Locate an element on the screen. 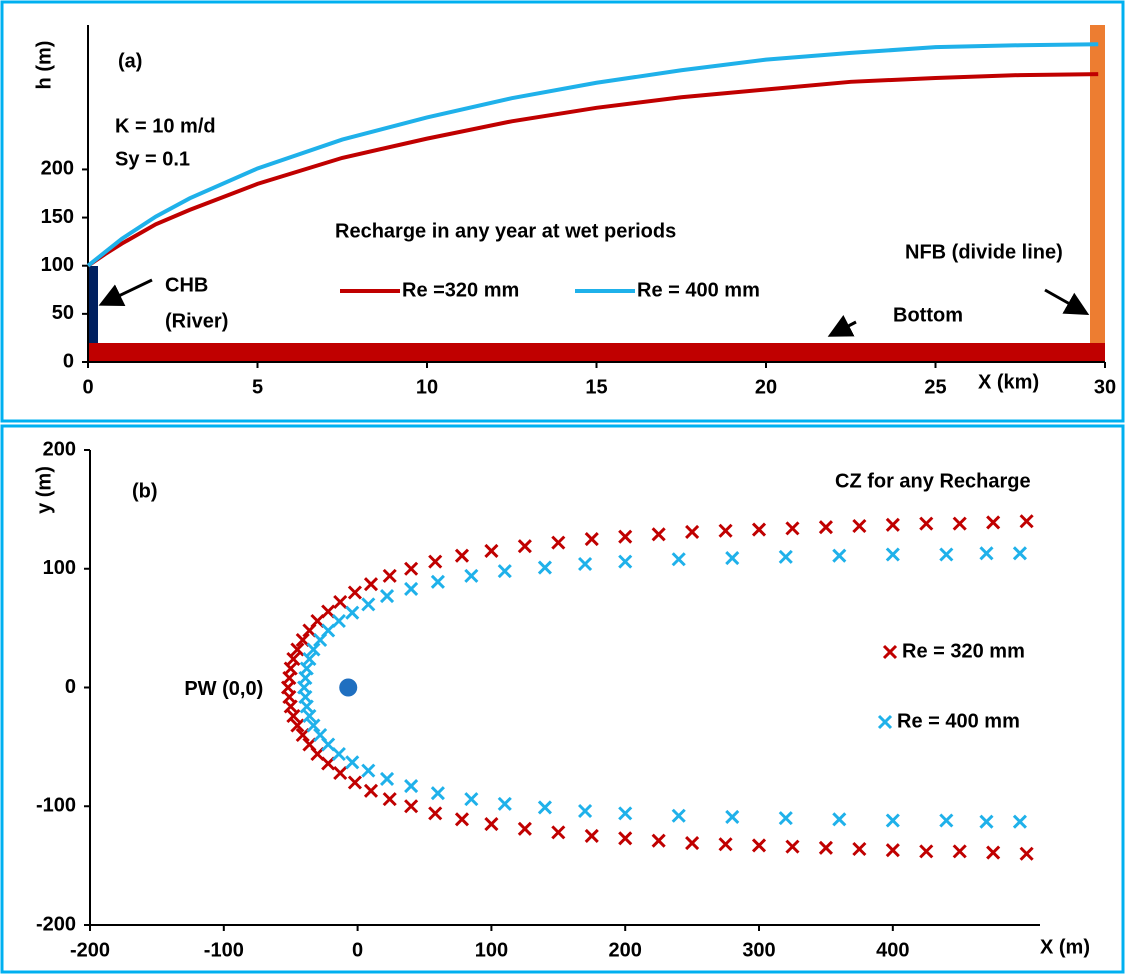  bottom-boundary is located at coordinates (596, 352).